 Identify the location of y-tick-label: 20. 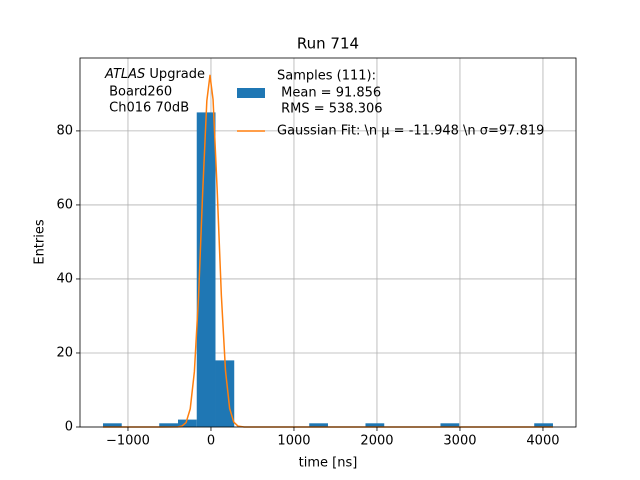
(64, 352).